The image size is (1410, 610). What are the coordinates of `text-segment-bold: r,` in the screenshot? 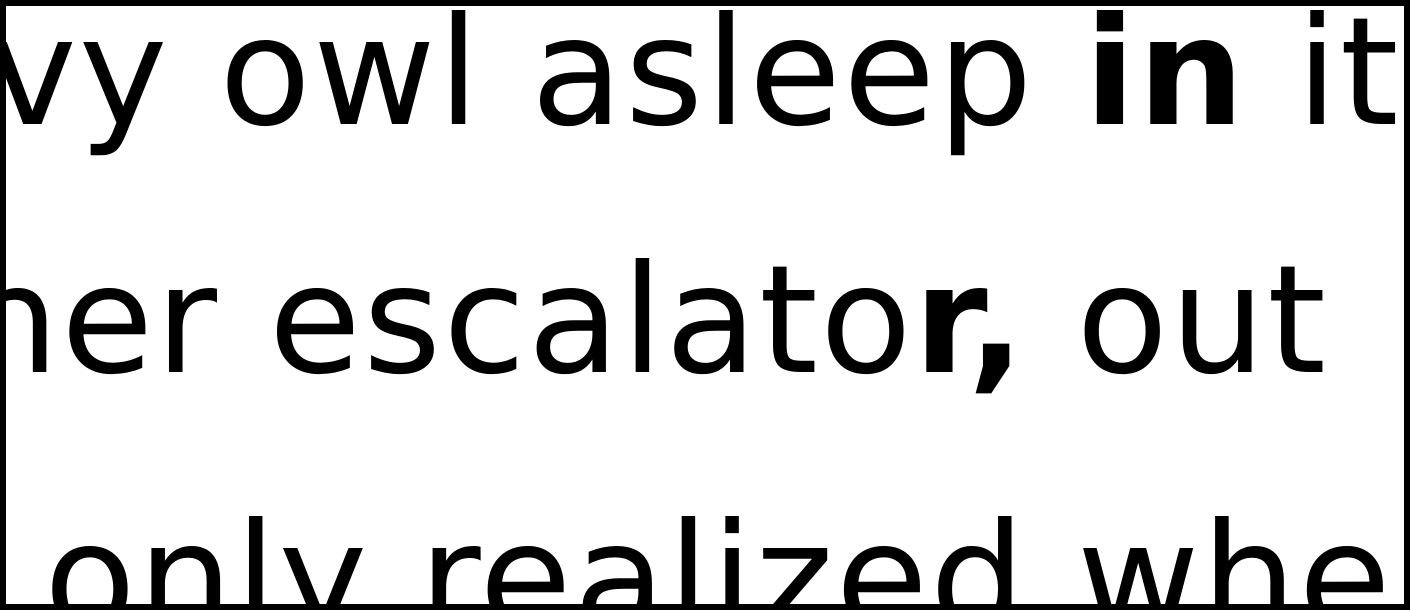 It's located at (970, 321).